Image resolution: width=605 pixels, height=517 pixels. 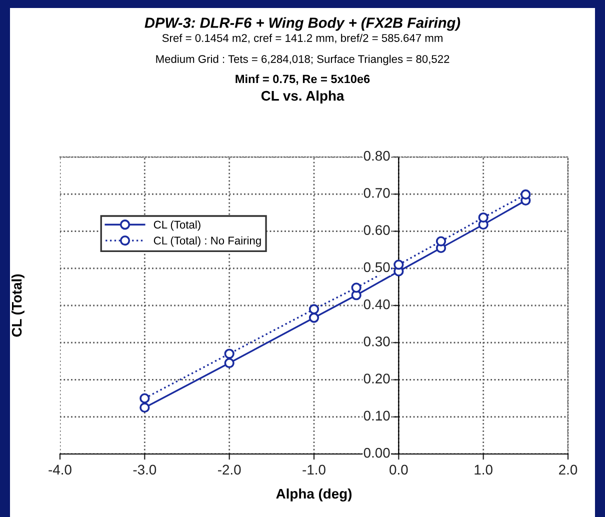 I want to click on x-tick-label: 2.0, so click(x=568, y=469).